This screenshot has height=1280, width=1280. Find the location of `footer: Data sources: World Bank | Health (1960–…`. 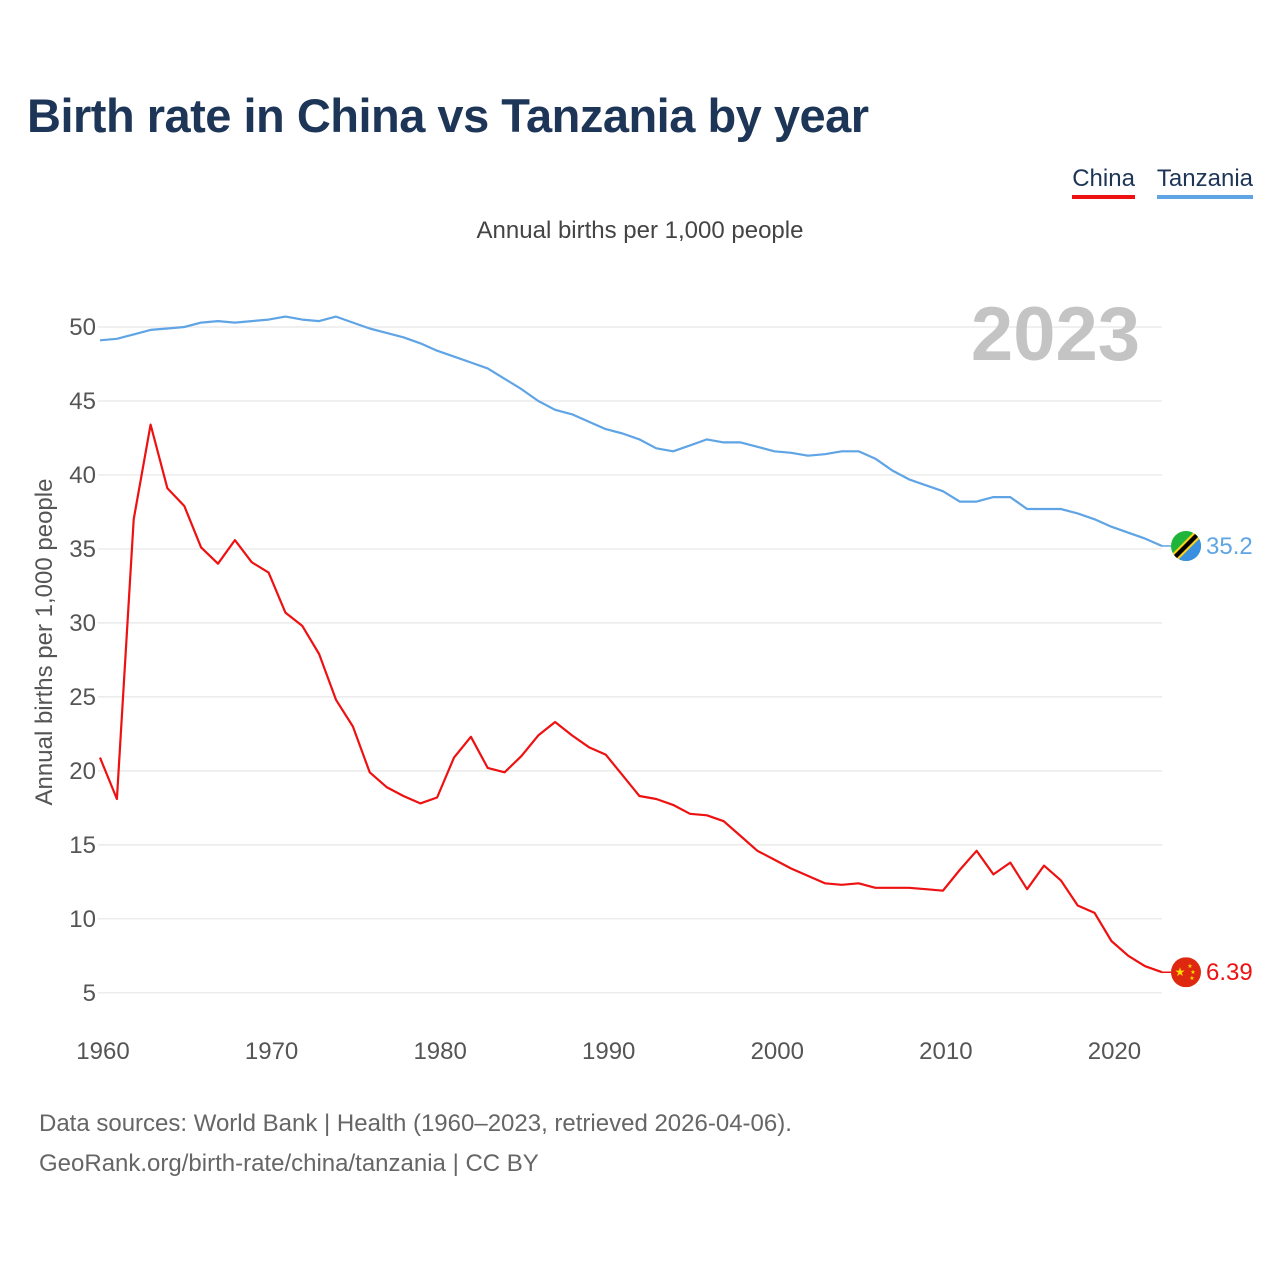

footer: Data sources: World Bank | Health (1960–… is located at coordinates (415, 1144).